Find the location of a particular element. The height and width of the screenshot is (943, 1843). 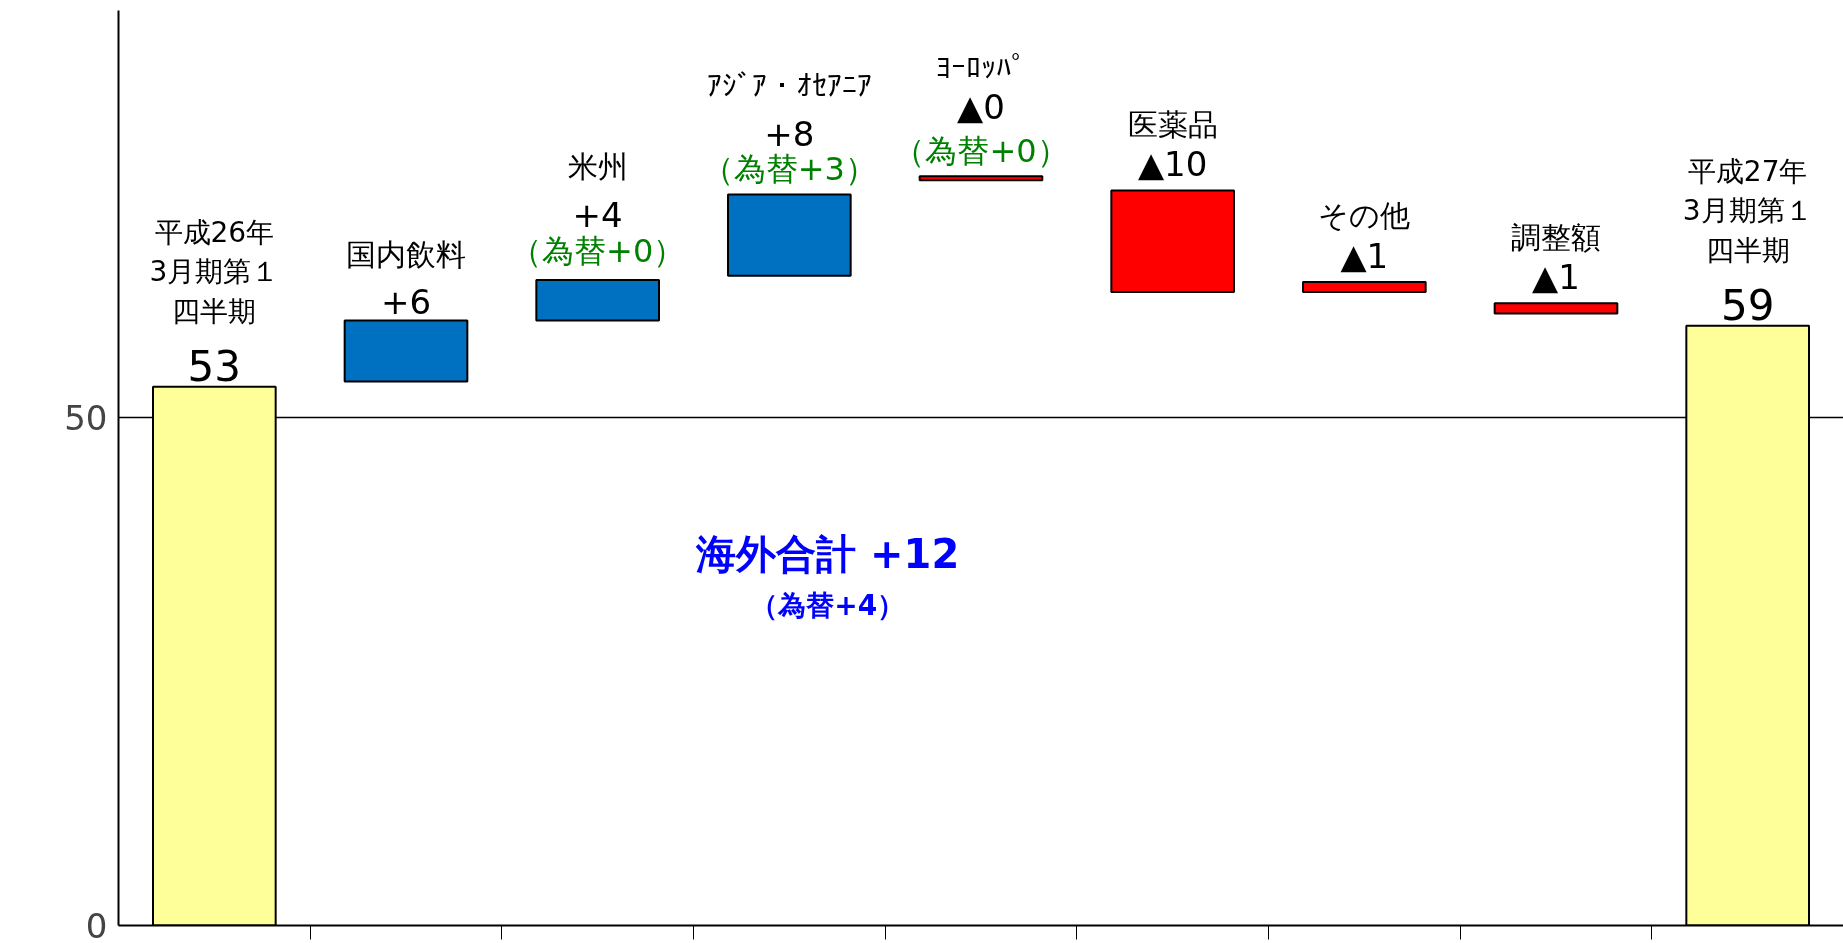

annotation: （為替+4） is located at coordinates (828, 605).